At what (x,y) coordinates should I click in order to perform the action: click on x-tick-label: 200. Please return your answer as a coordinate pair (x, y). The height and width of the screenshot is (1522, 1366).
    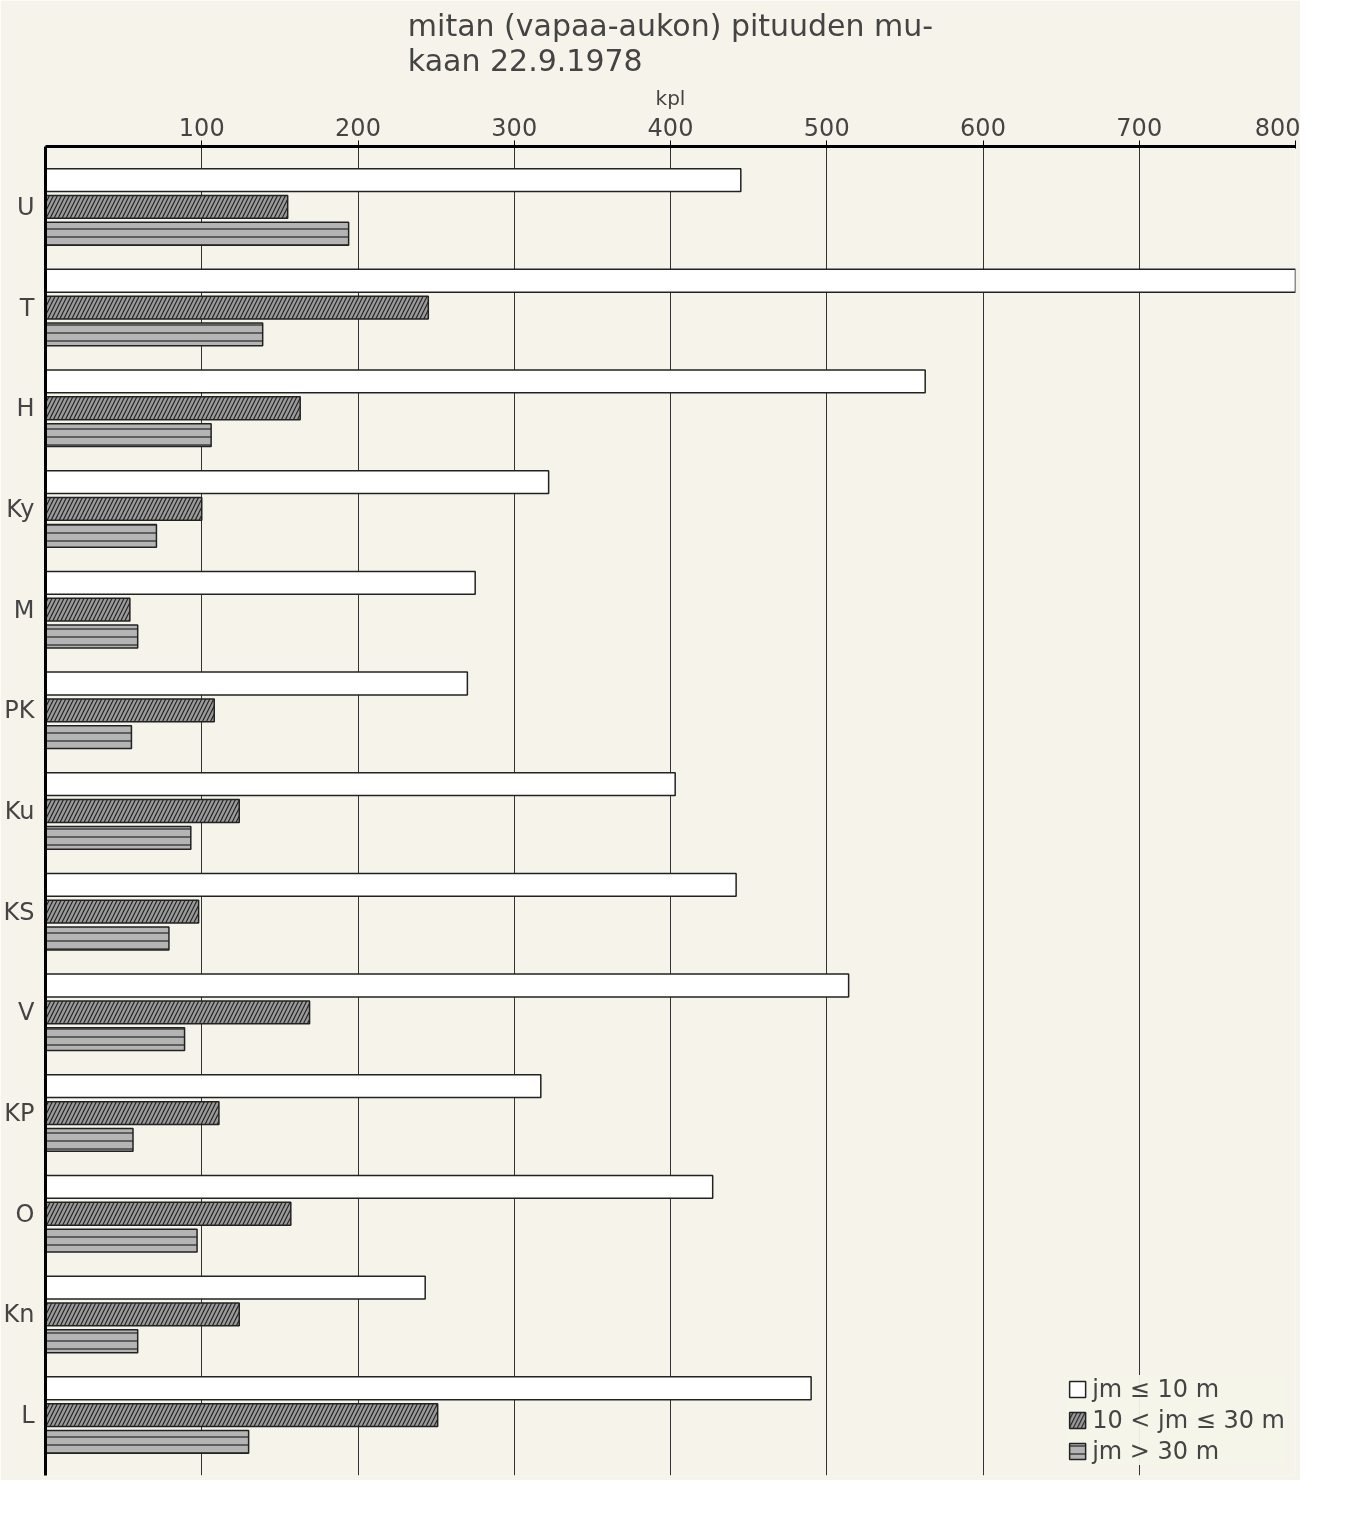
    Looking at the image, I should click on (358, 127).